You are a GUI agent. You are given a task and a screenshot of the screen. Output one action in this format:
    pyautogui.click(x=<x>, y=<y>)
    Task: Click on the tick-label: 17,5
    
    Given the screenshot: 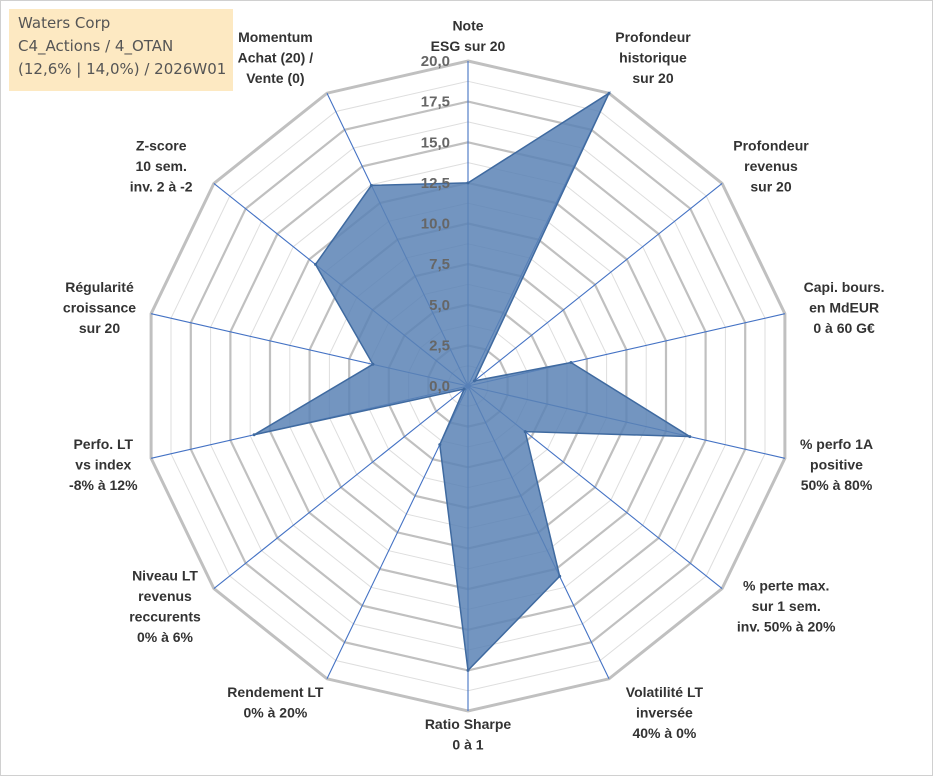 What is the action you would take?
    pyautogui.click(x=435, y=102)
    